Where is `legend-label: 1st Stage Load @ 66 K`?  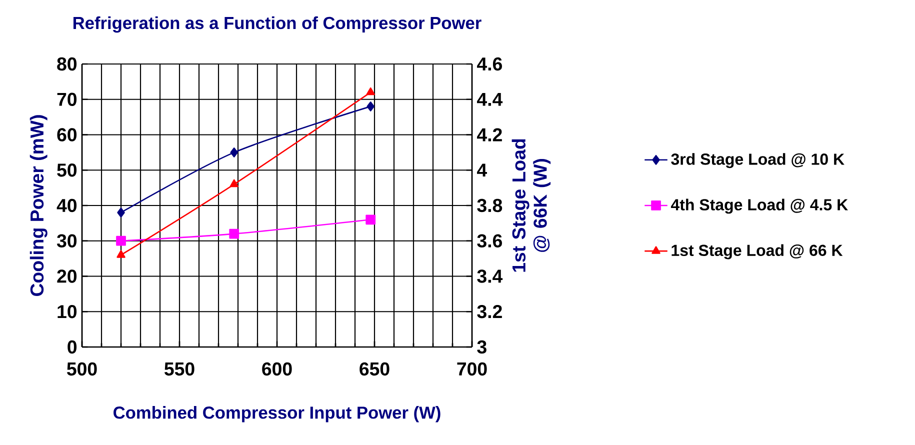 legend-label: 1st Stage Load @ 66 K is located at coordinates (757, 252).